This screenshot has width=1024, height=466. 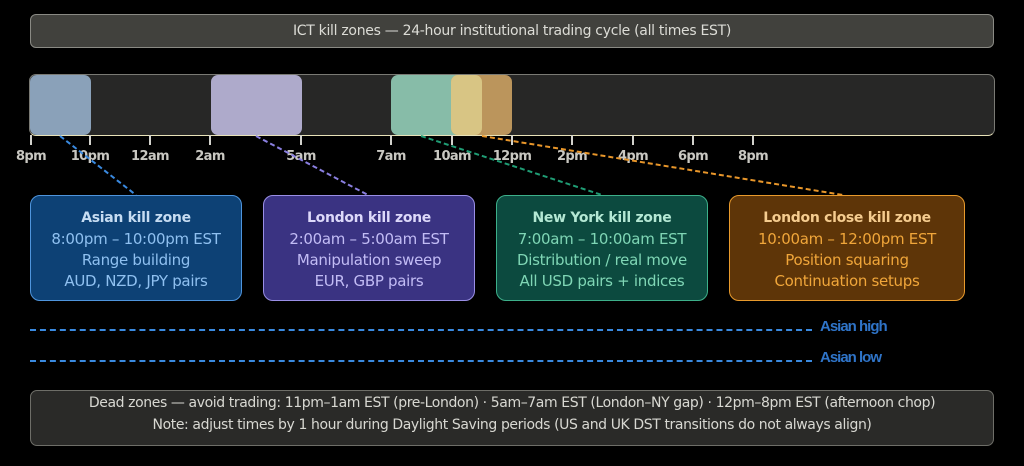 What do you see at coordinates (136, 260) in the screenshot?
I see `card-role: Range building` at bounding box center [136, 260].